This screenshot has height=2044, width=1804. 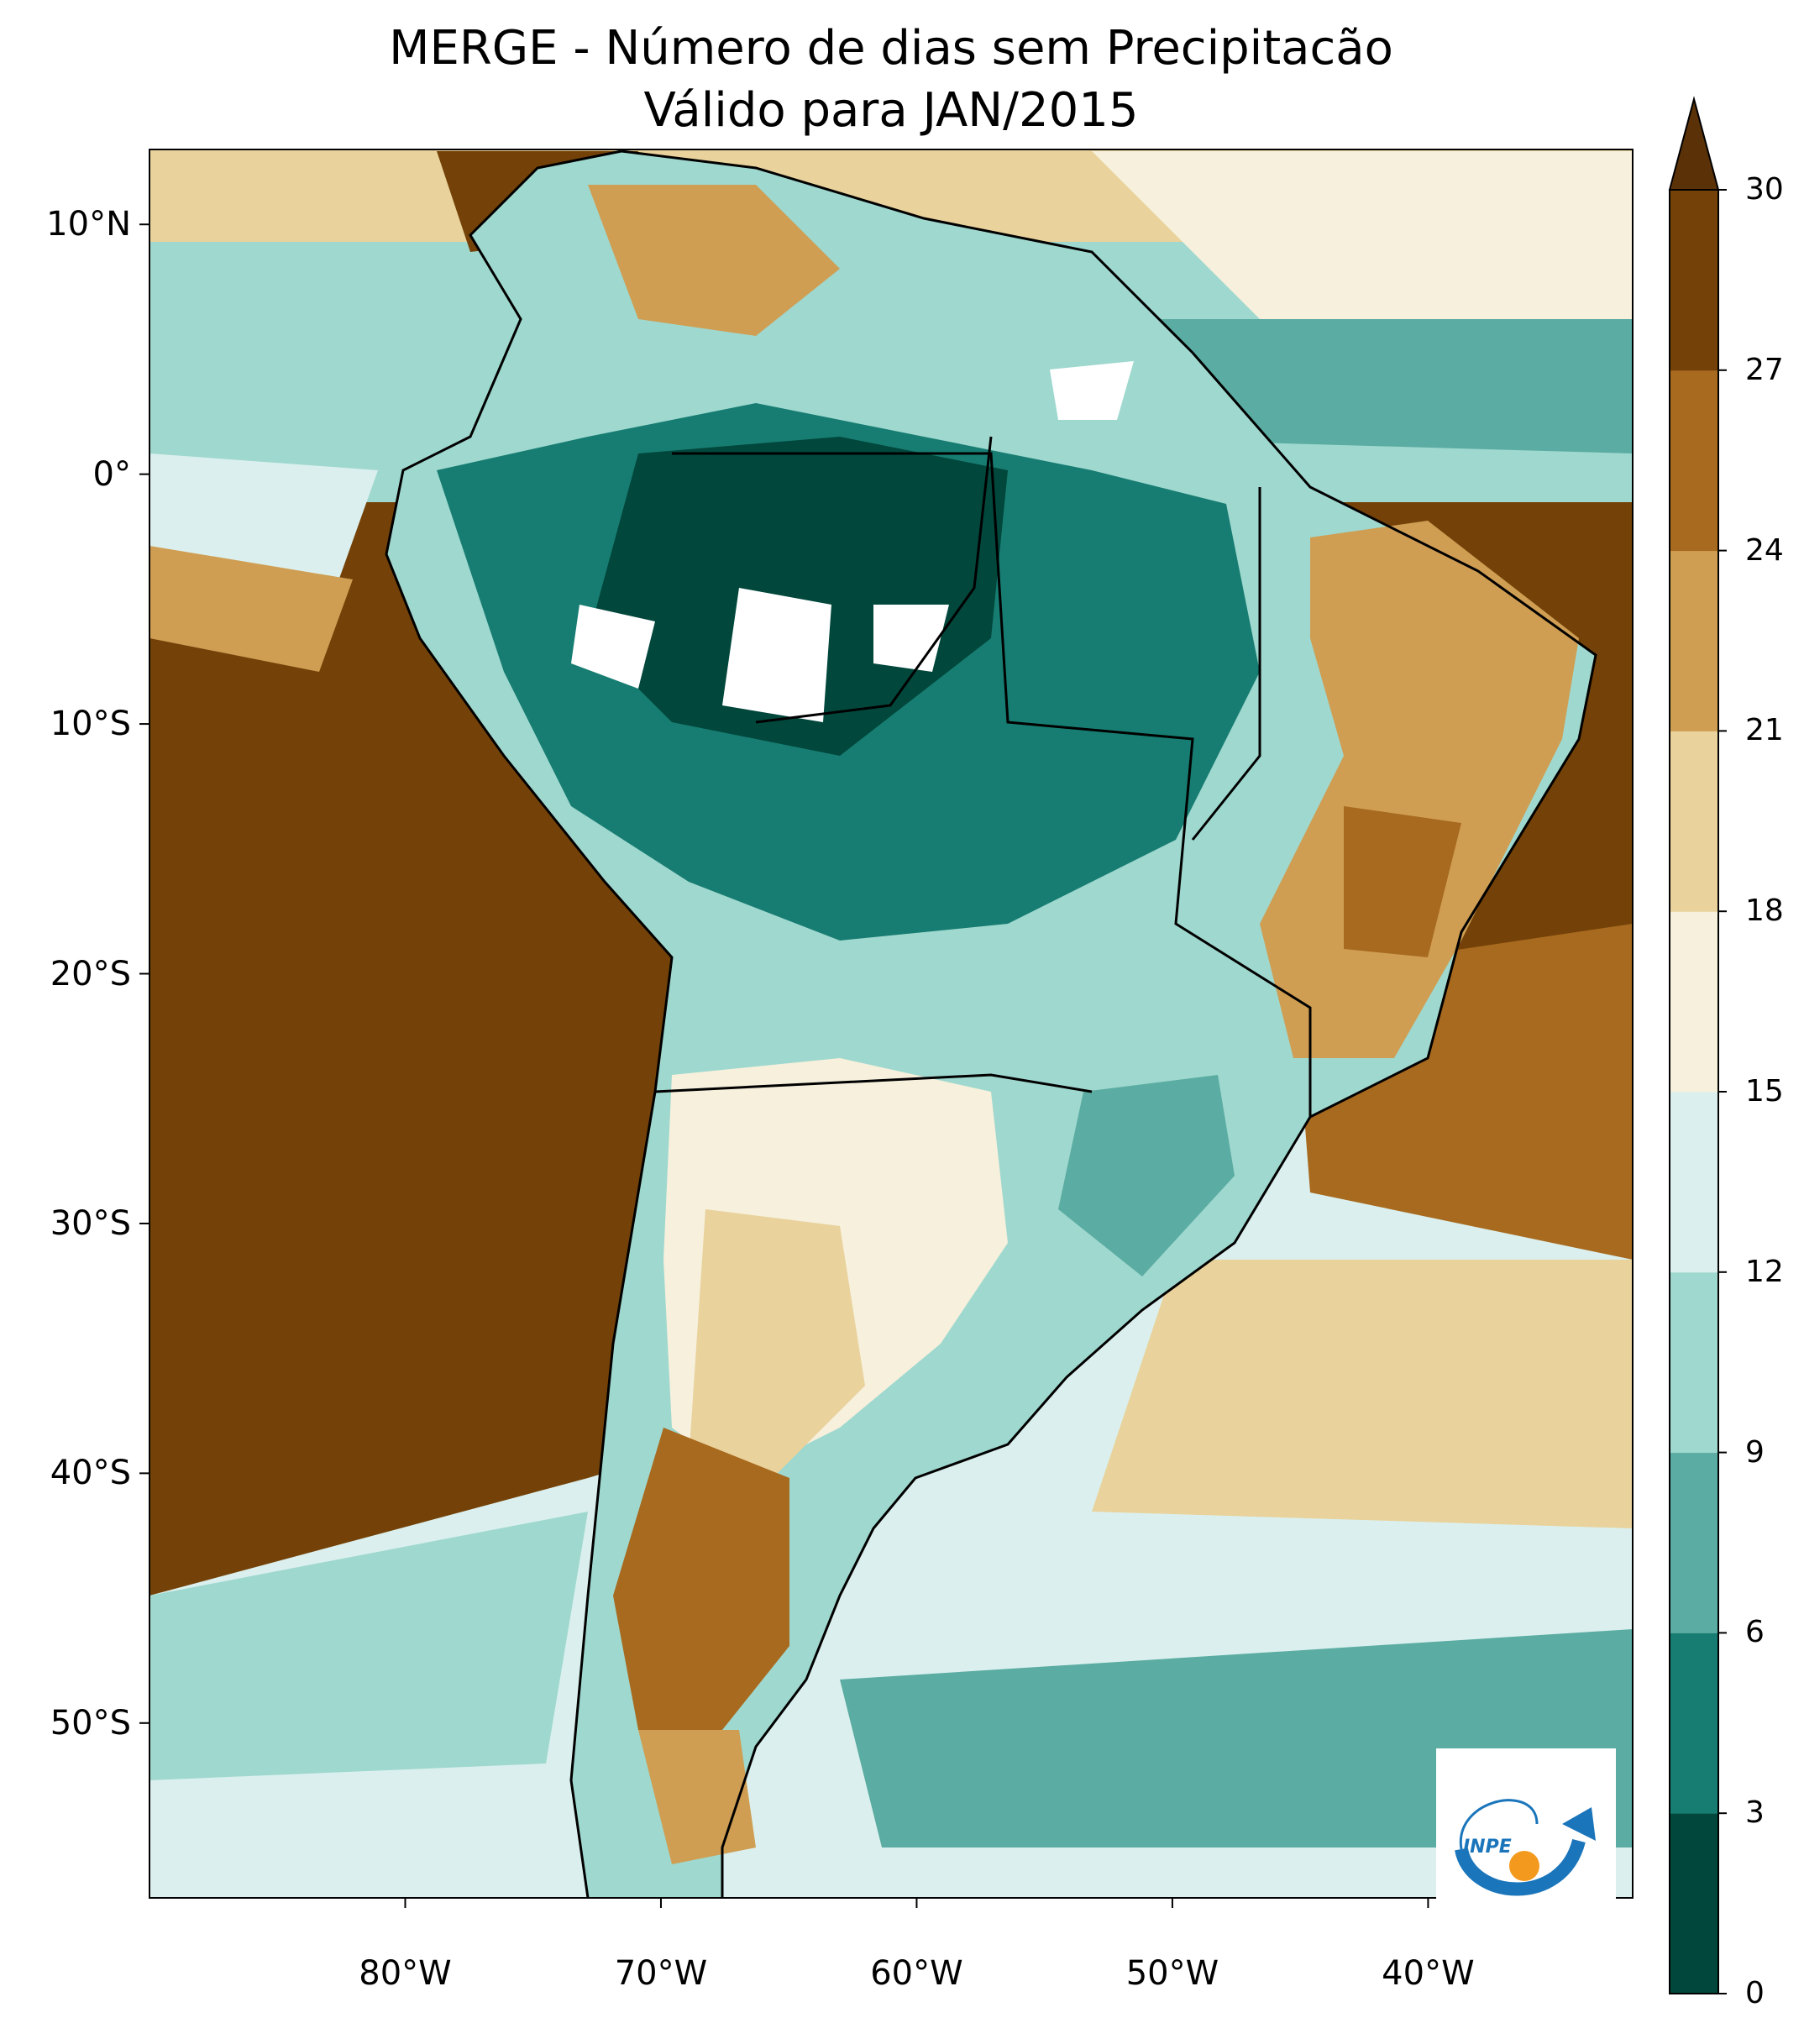 I want to click on latitude-label: 50°S, so click(x=90, y=1723).